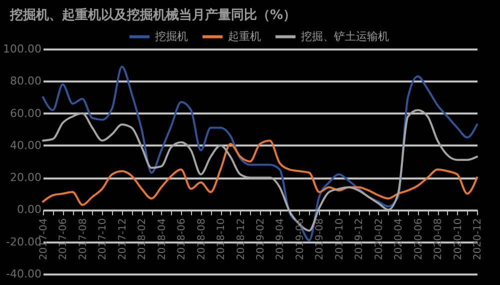  What do you see at coordinates (478, 239) in the screenshot?
I see `x-tick-label: 2020-12` at bounding box center [478, 239].